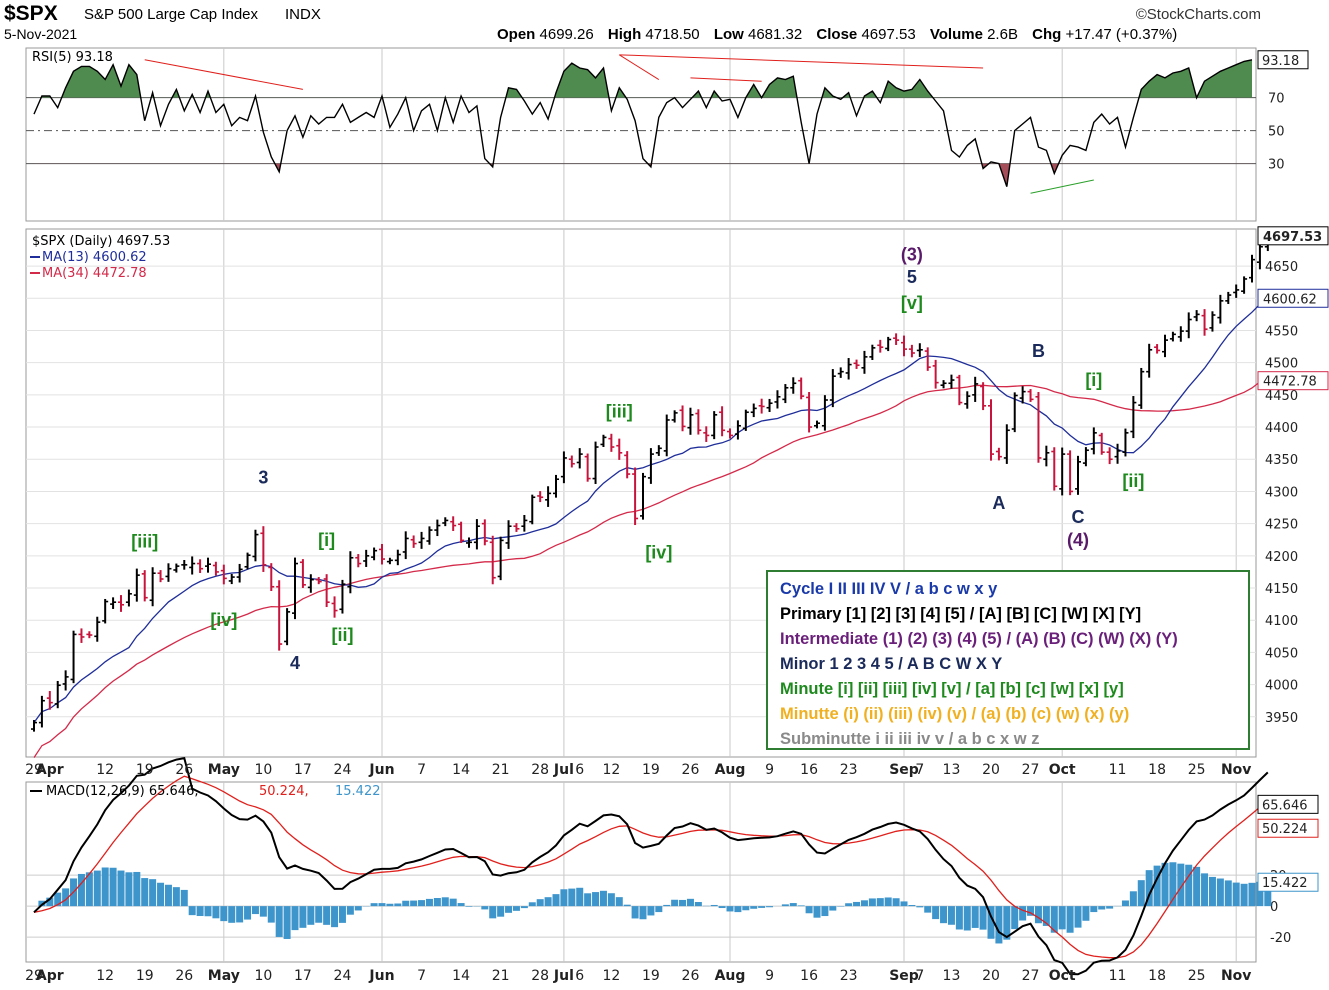 This screenshot has width=1329, height=990. I want to click on date-label: 28, so click(540, 976).